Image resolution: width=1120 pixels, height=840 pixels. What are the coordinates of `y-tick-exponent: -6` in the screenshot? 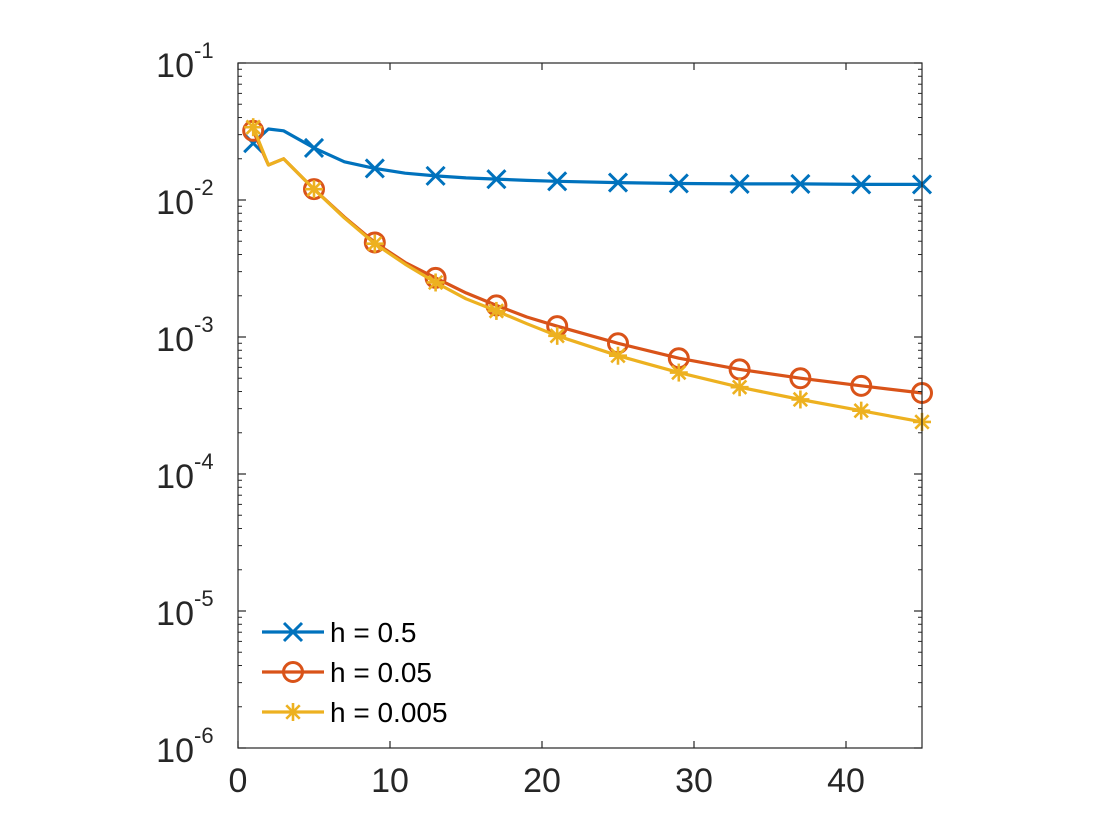 It's located at (204, 735).